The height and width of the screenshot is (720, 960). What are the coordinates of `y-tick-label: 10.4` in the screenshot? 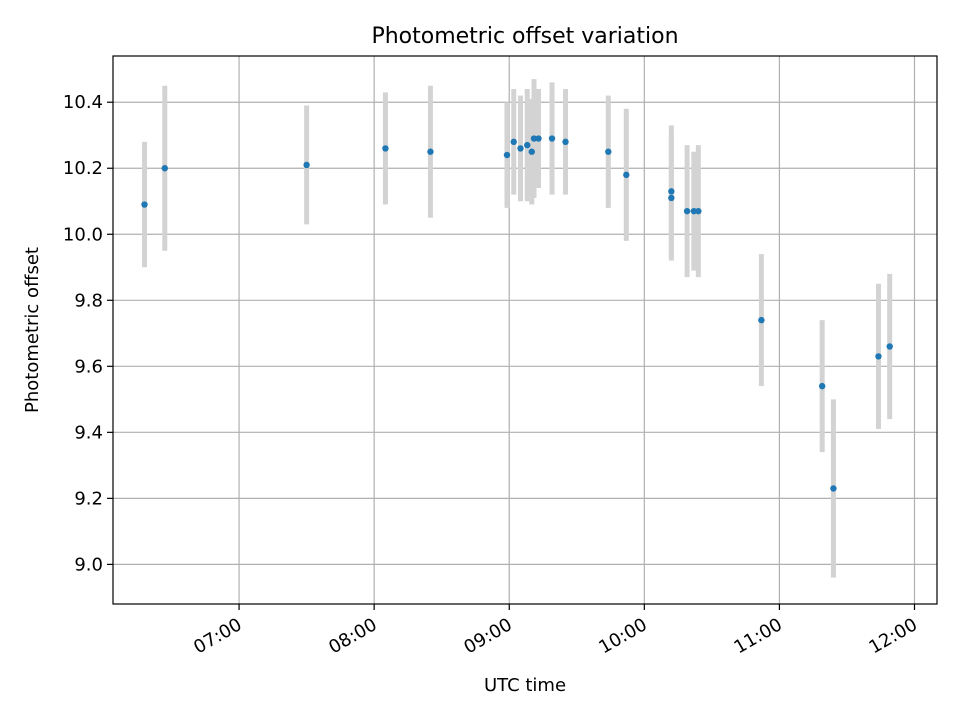 It's located at (83, 102).